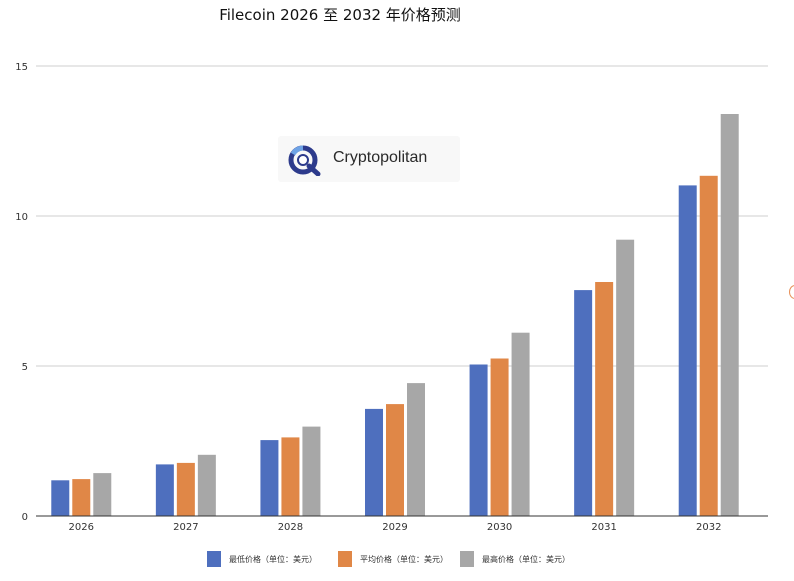  Describe the element at coordinates (81, 527) in the screenshot. I see `x-tick-label: 2026` at that location.